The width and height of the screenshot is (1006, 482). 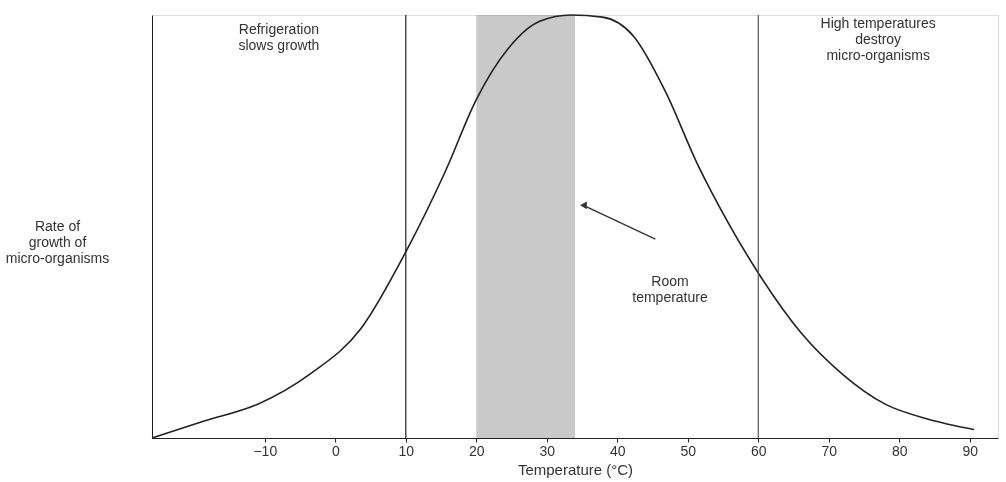 What do you see at coordinates (829, 450) in the screenshot?
I see `x-tick-label: 70` at bounding box center [829, 450].